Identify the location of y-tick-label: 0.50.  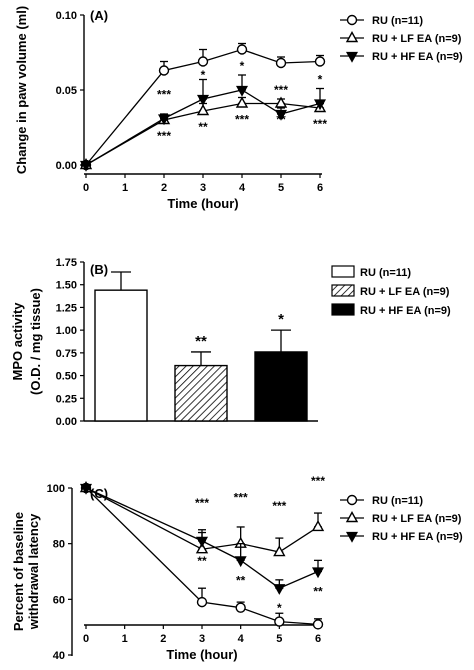
(66, 377).